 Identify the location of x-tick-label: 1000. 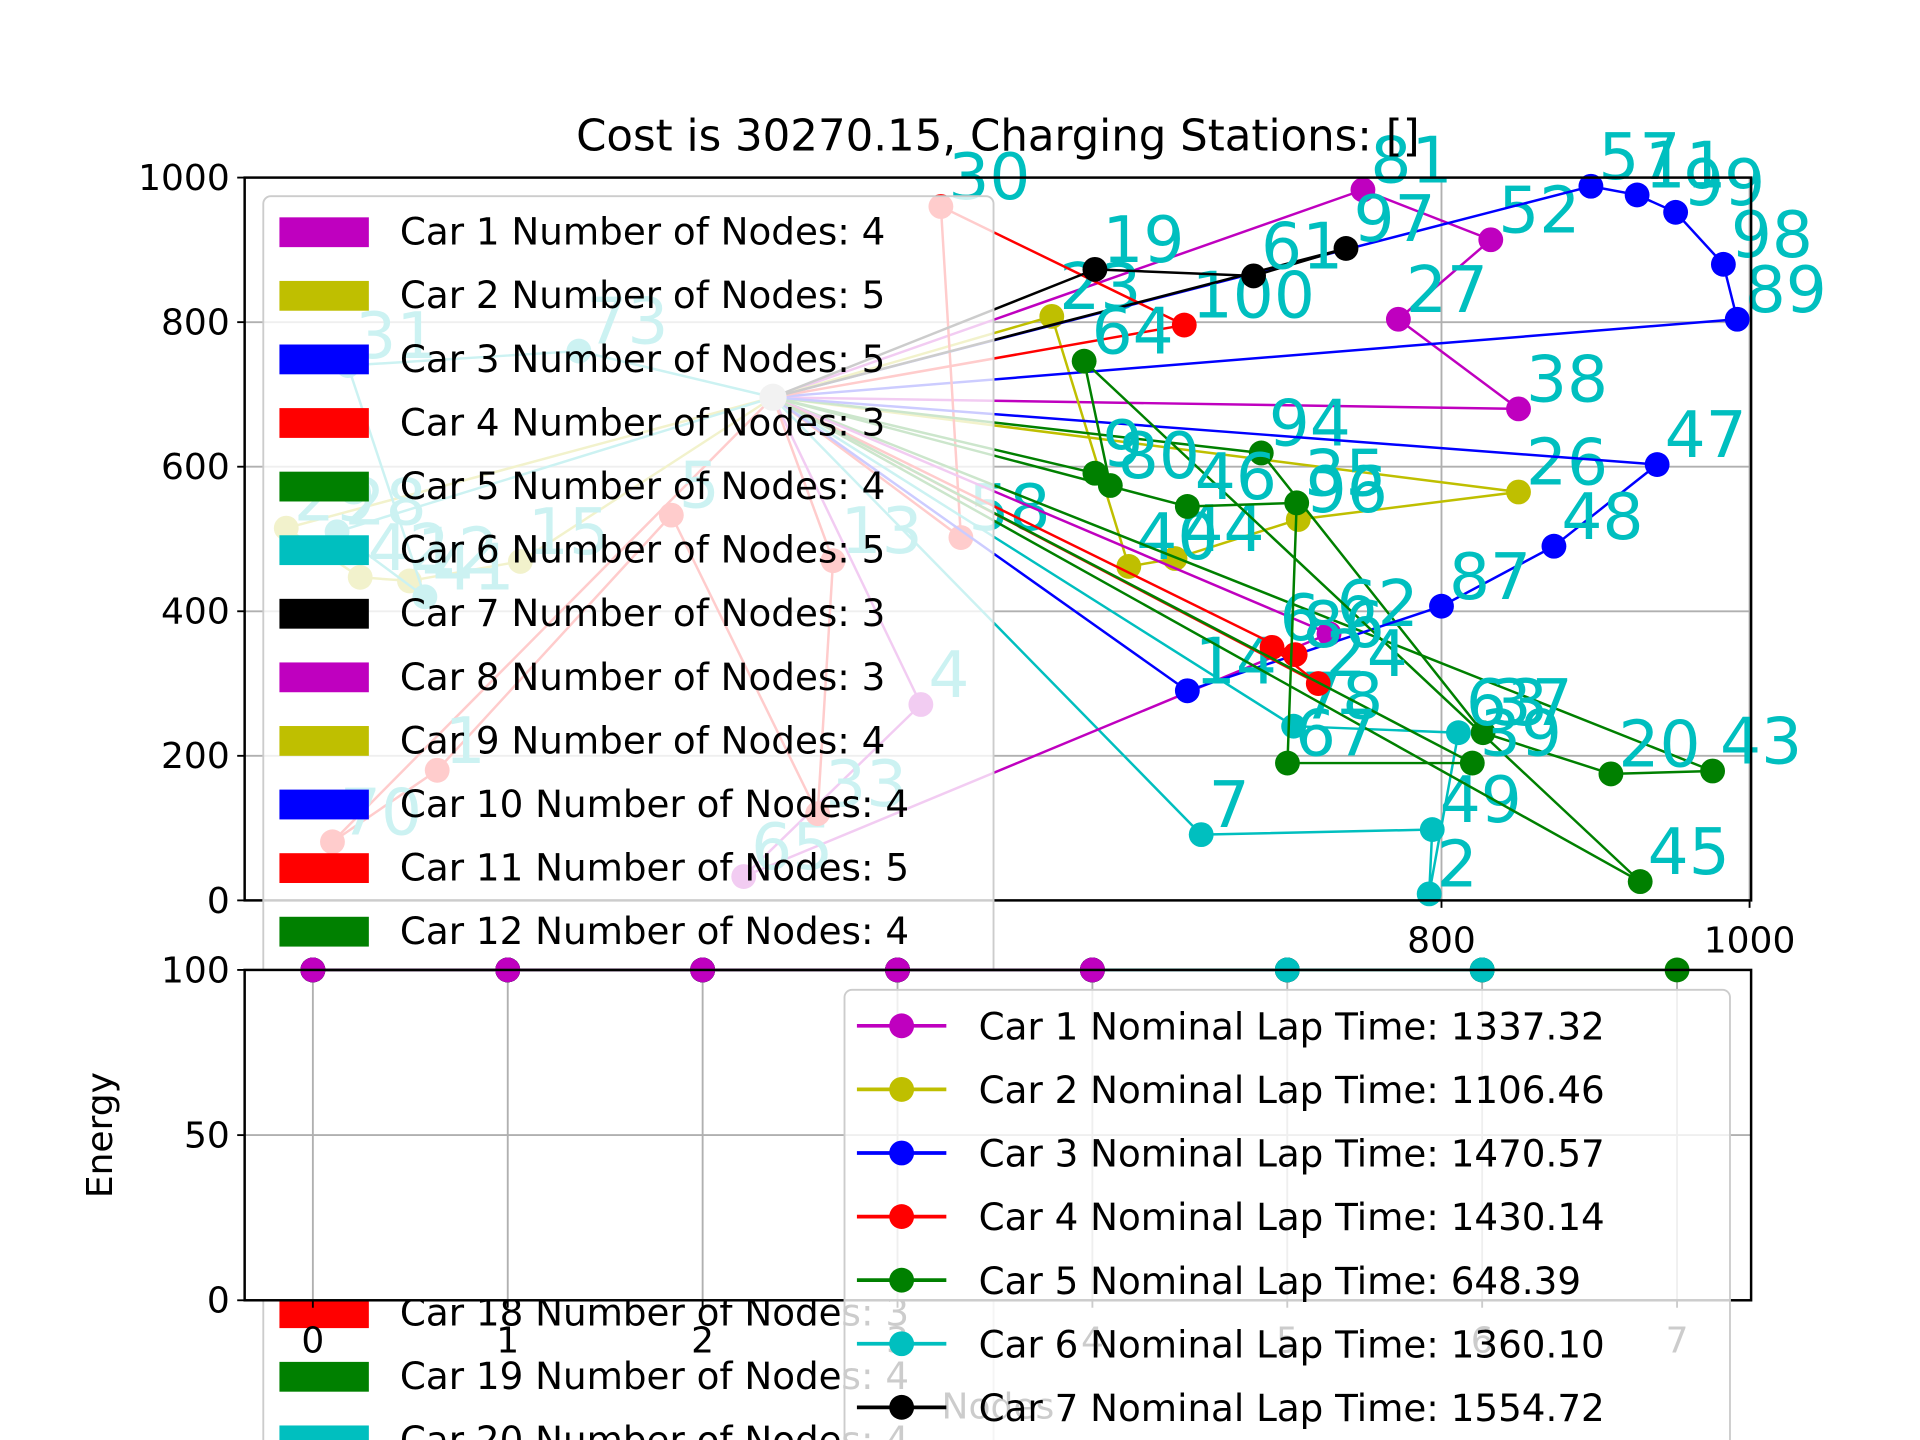
(1750, 941).